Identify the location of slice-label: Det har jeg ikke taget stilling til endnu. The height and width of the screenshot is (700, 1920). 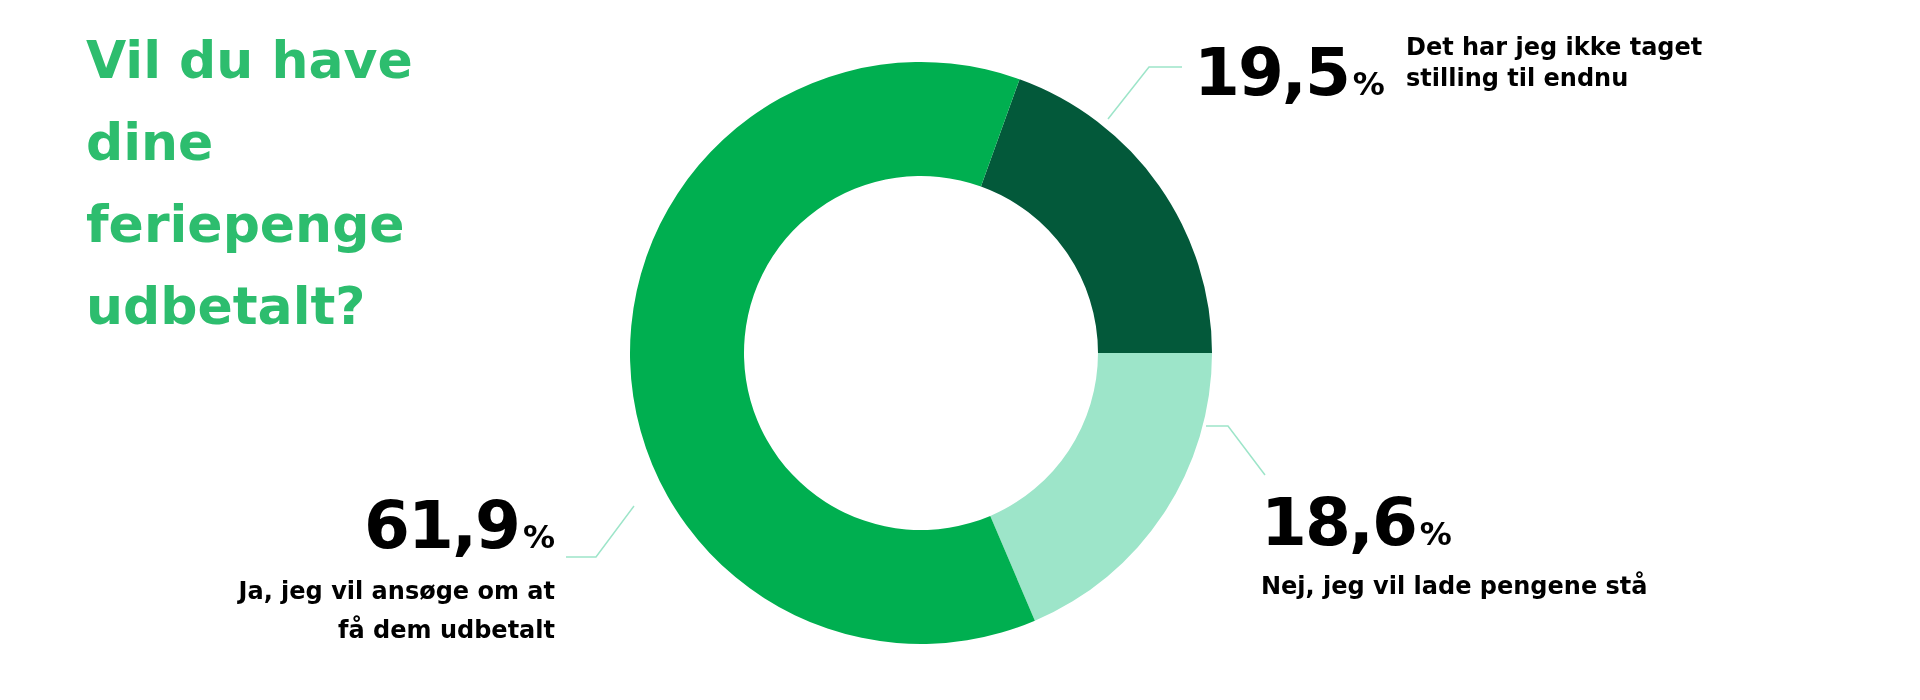
(1554, 62).